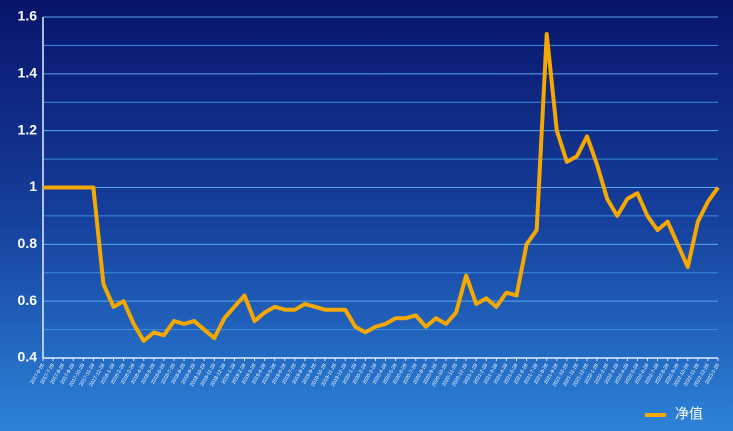  Describe the element at coordinates (28, 129) in the screenshot. I see `y-tick-label: 1.2` at that location.